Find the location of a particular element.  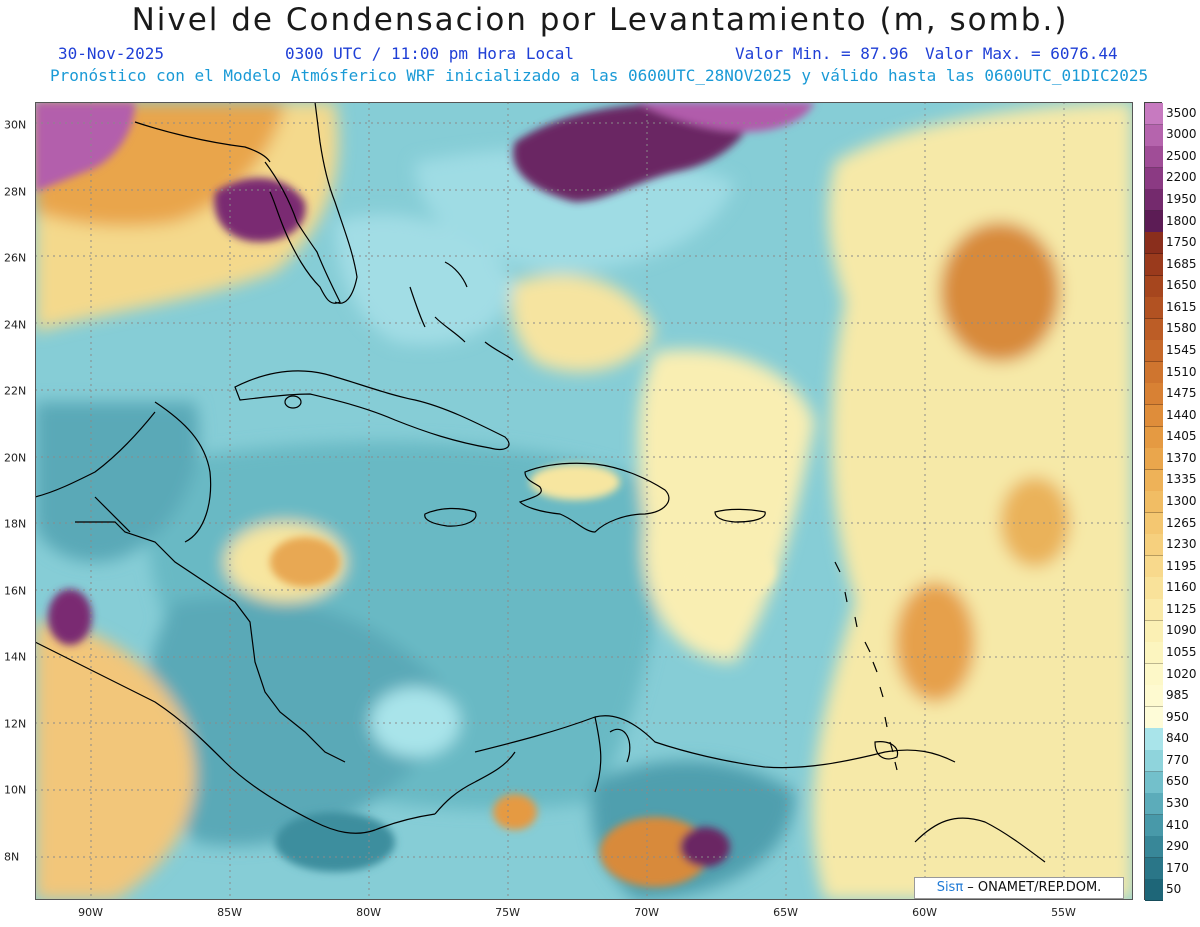

colorbar-label: 1090 is located at coordinates (1181, 630).